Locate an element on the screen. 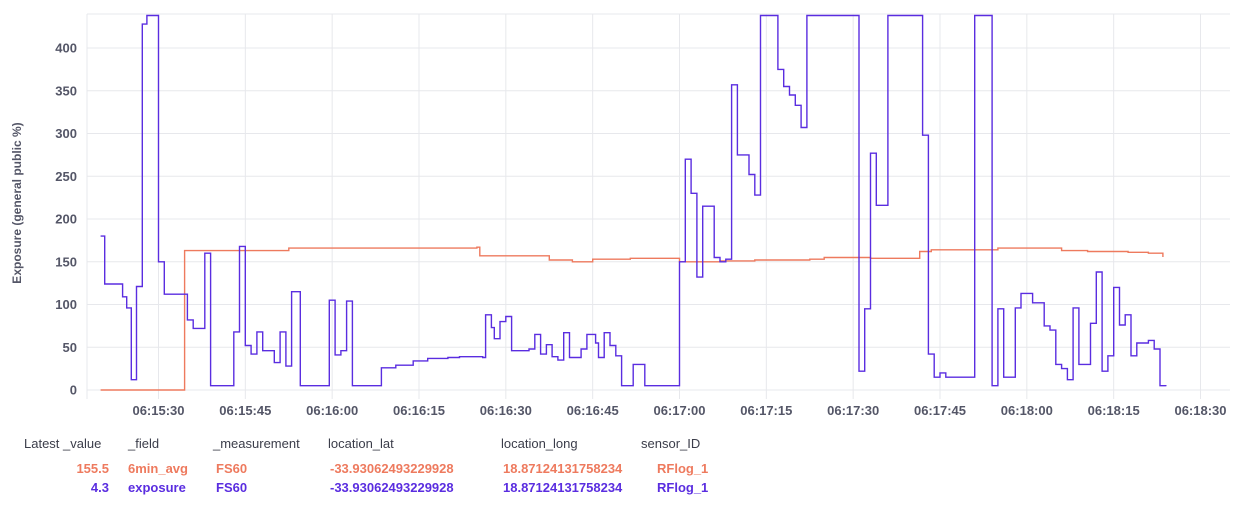 The image size is (1237, 511). legend-field: 6min_avg is located at coordinates (158, 468).